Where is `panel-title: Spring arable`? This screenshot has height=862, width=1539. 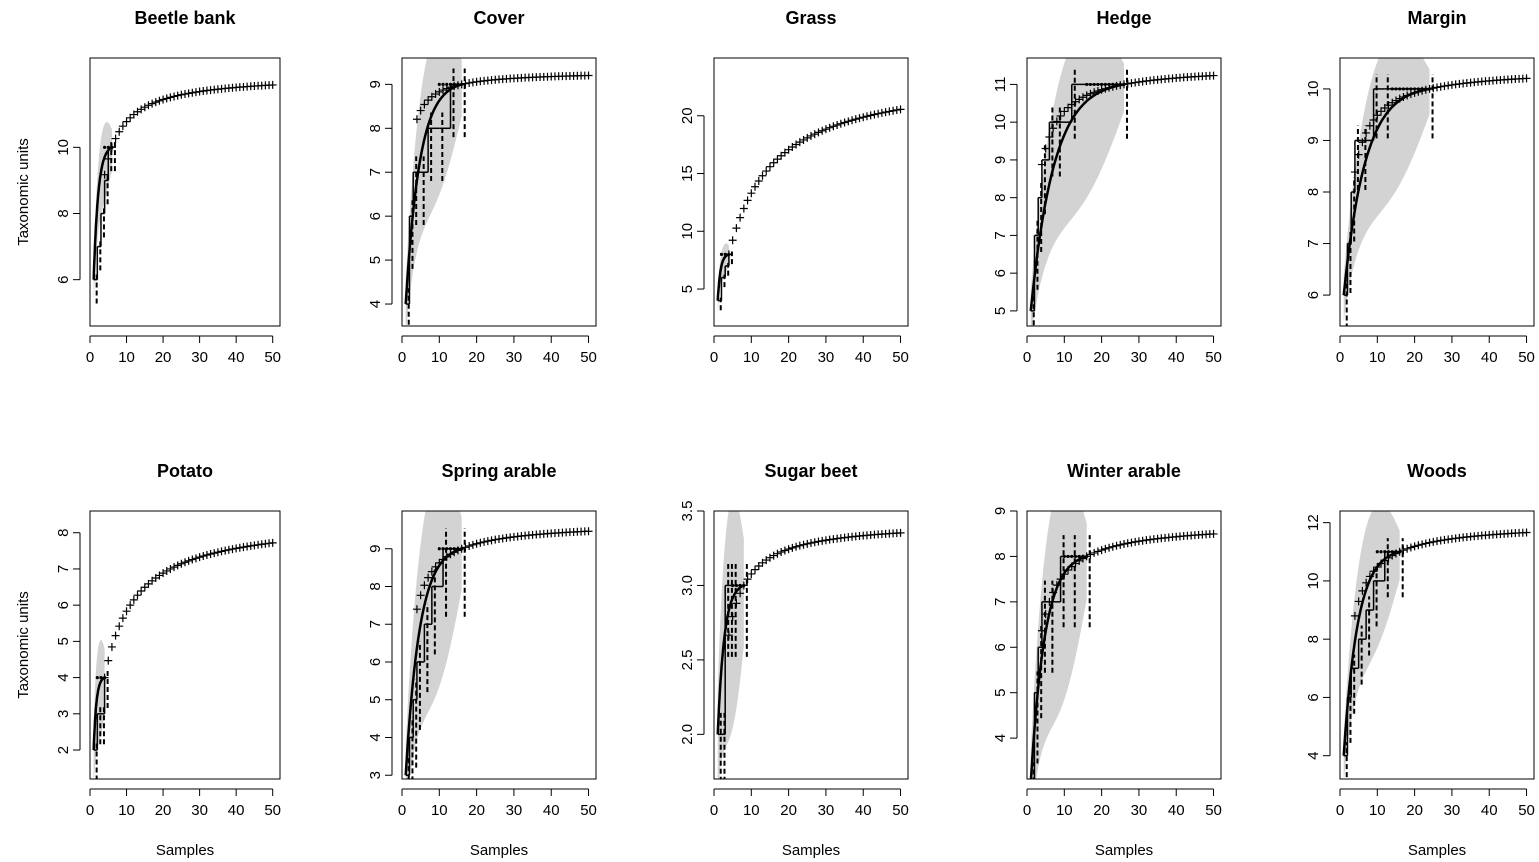 panel-title: Spring arable is located at coordinates (498, 471).